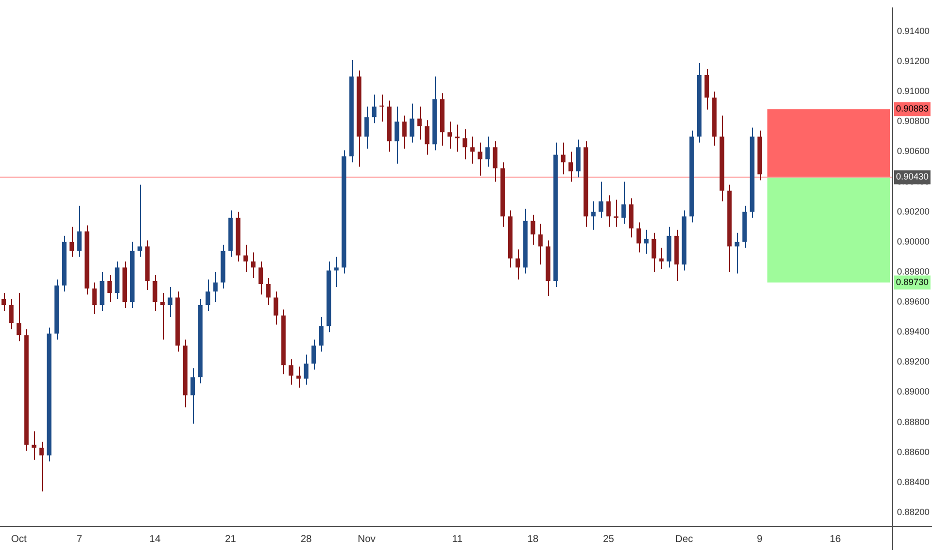  I want to click on y-tick-label: 0.91400, so click(913, 31).